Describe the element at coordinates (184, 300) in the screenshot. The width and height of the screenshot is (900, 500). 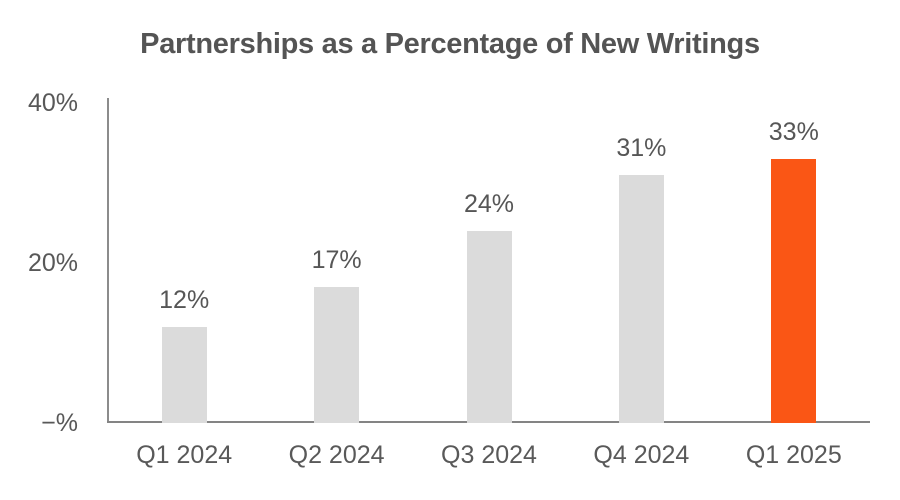
I see `bar-value-label: 12%` at that location.